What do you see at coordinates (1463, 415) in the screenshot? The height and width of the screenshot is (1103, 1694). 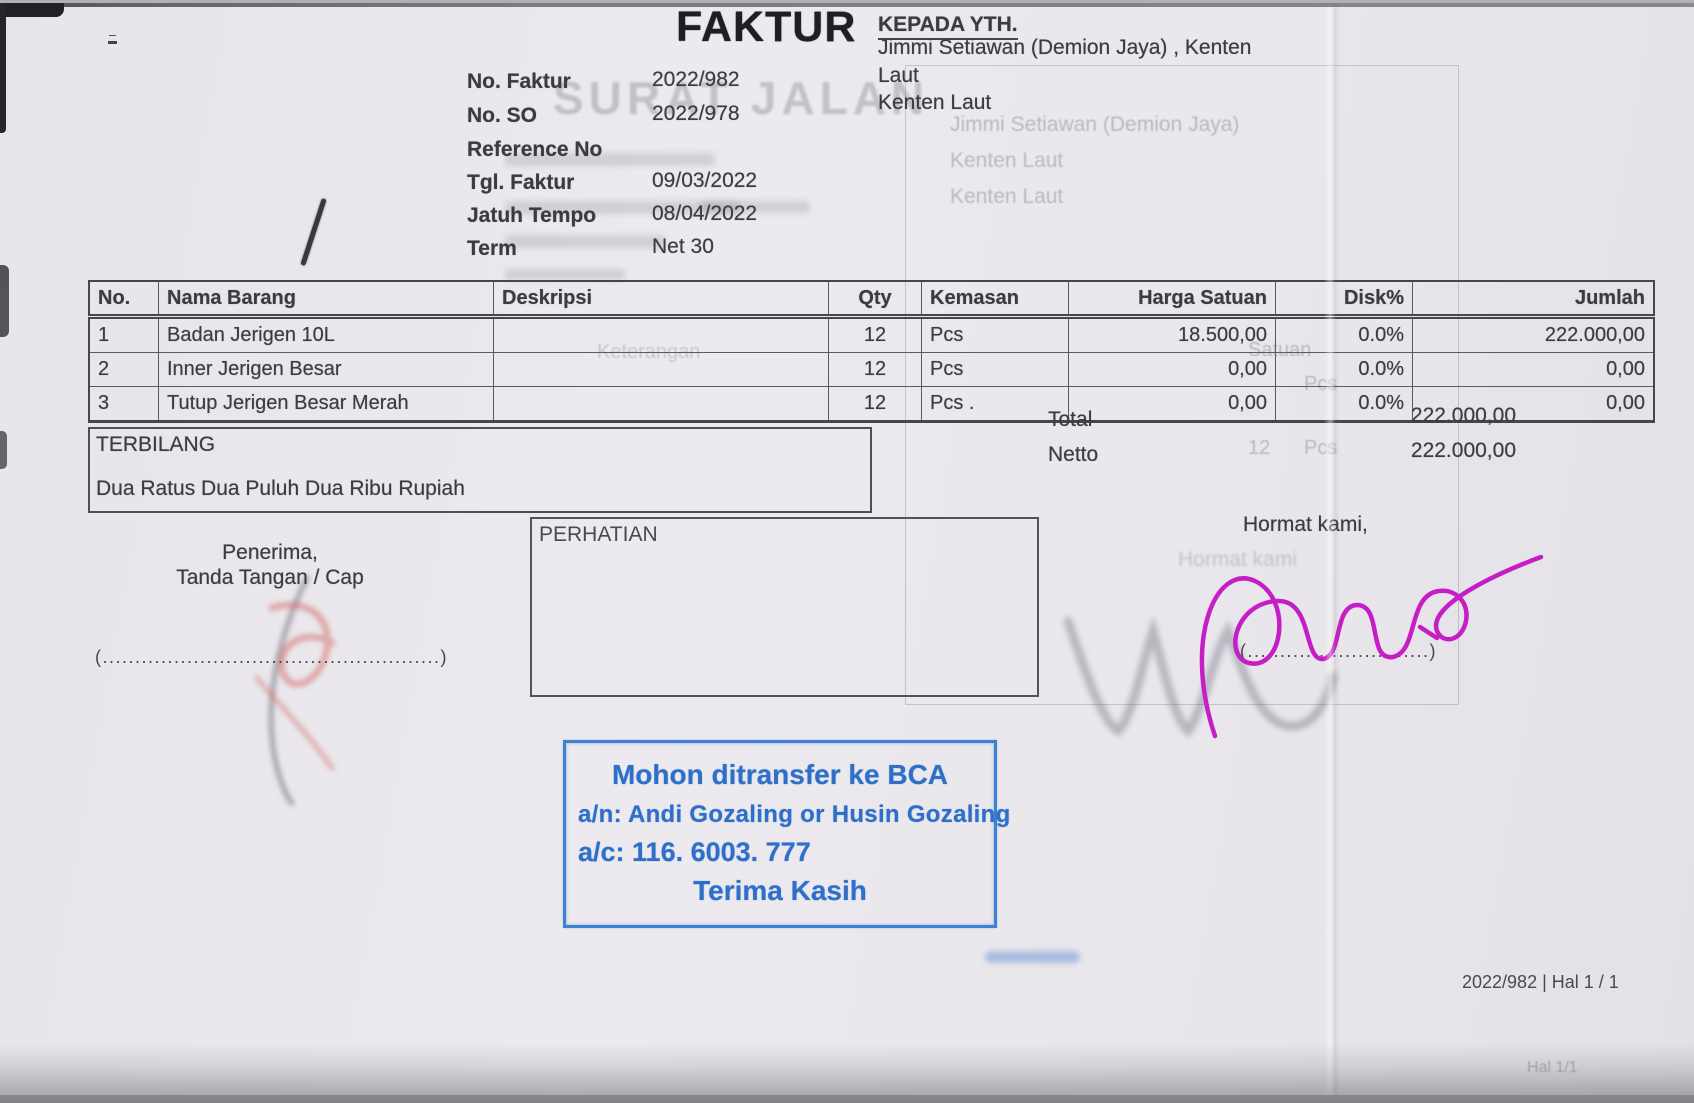 I see `total-value: 222.000,00` at bounding box center [1463, 415].